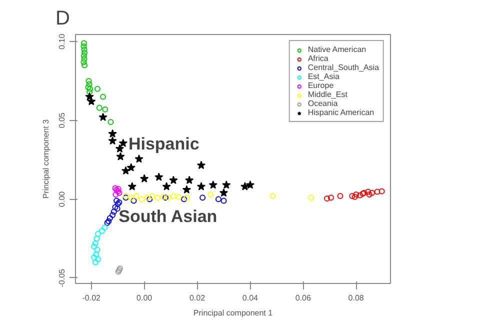 The height and width of the screenshot is (320, 480). I want to click on chart-title: D, so click(63, 19).